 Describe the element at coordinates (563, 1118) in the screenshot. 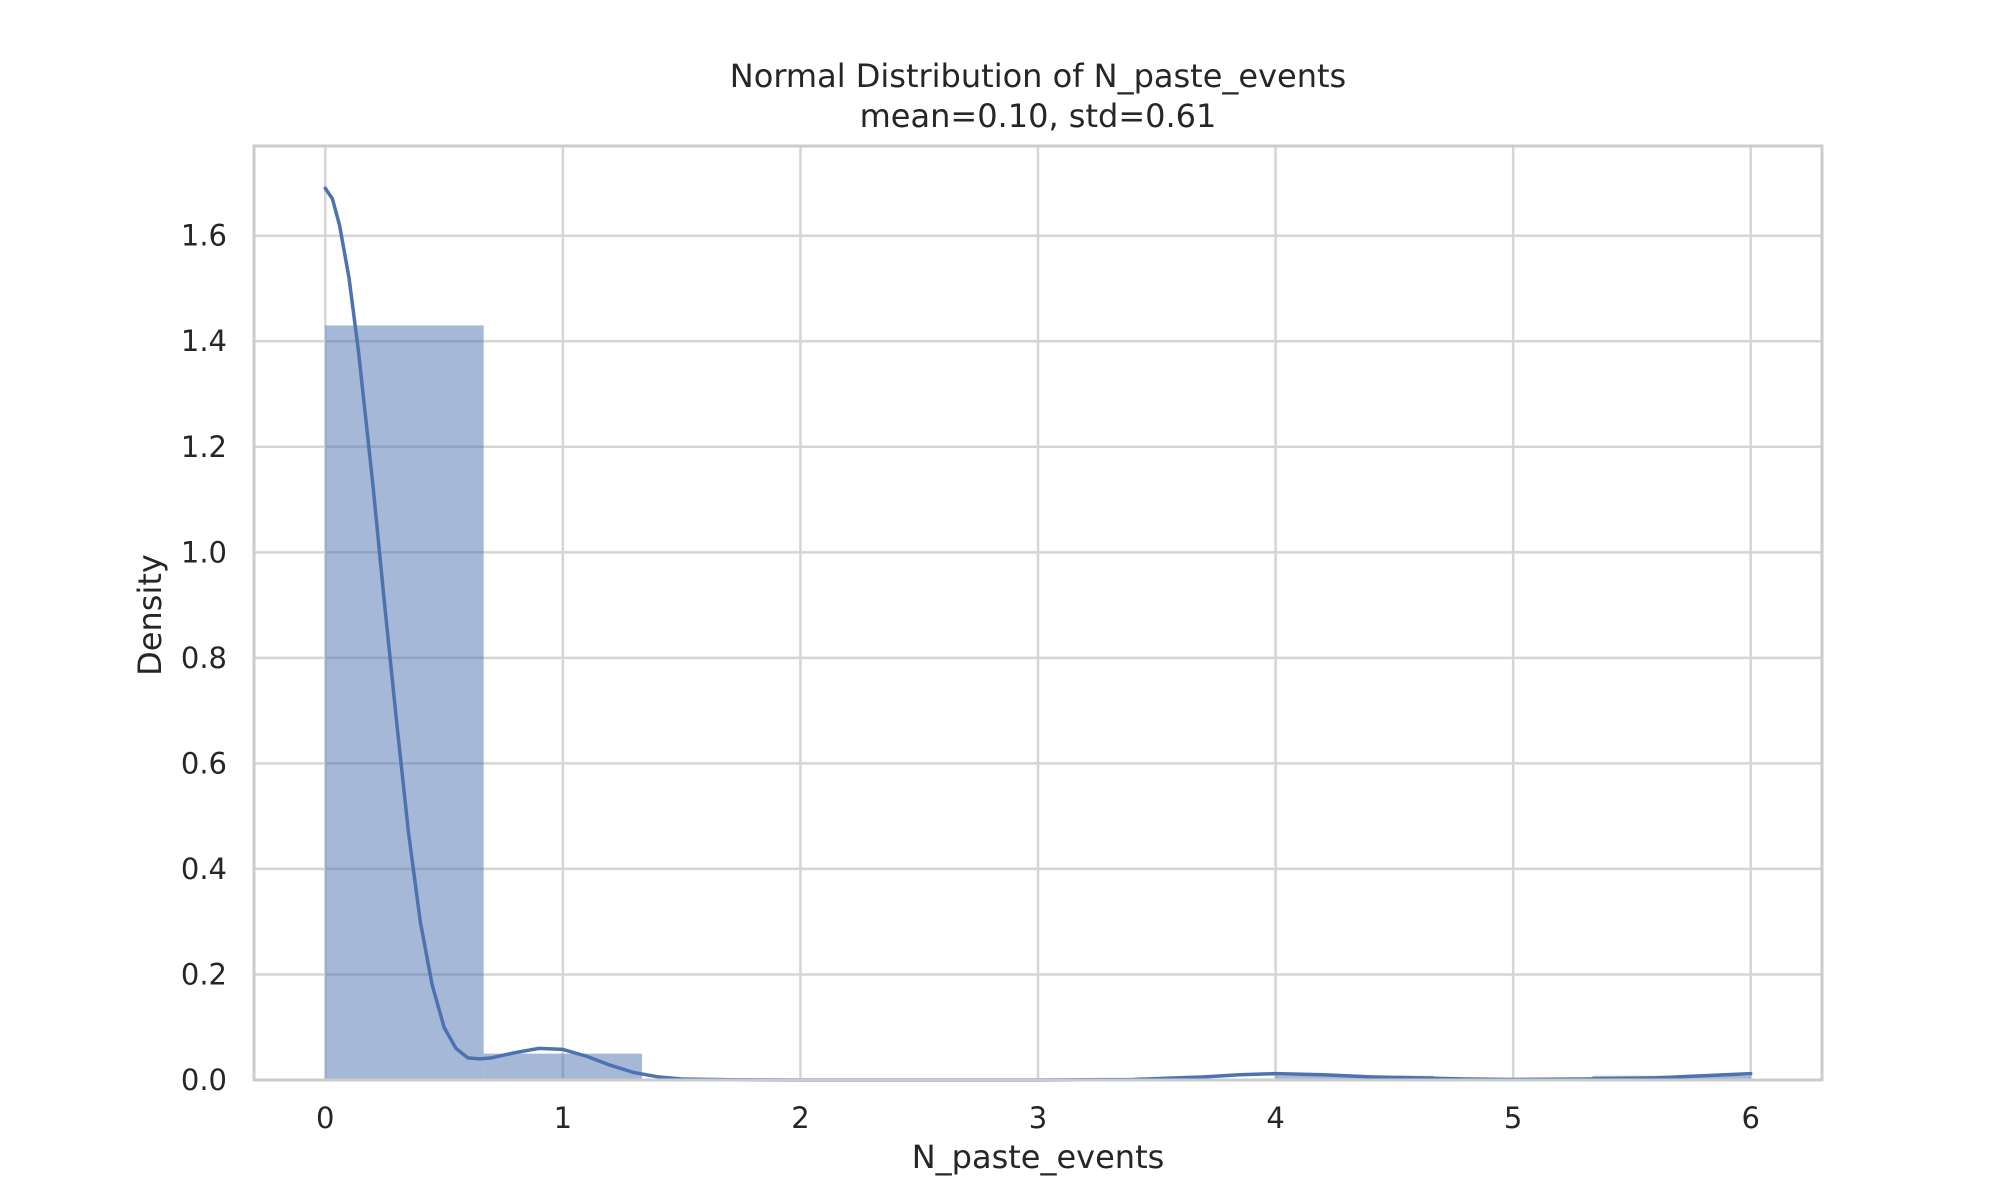

I see `x-tick-label-1: 1` at that location.